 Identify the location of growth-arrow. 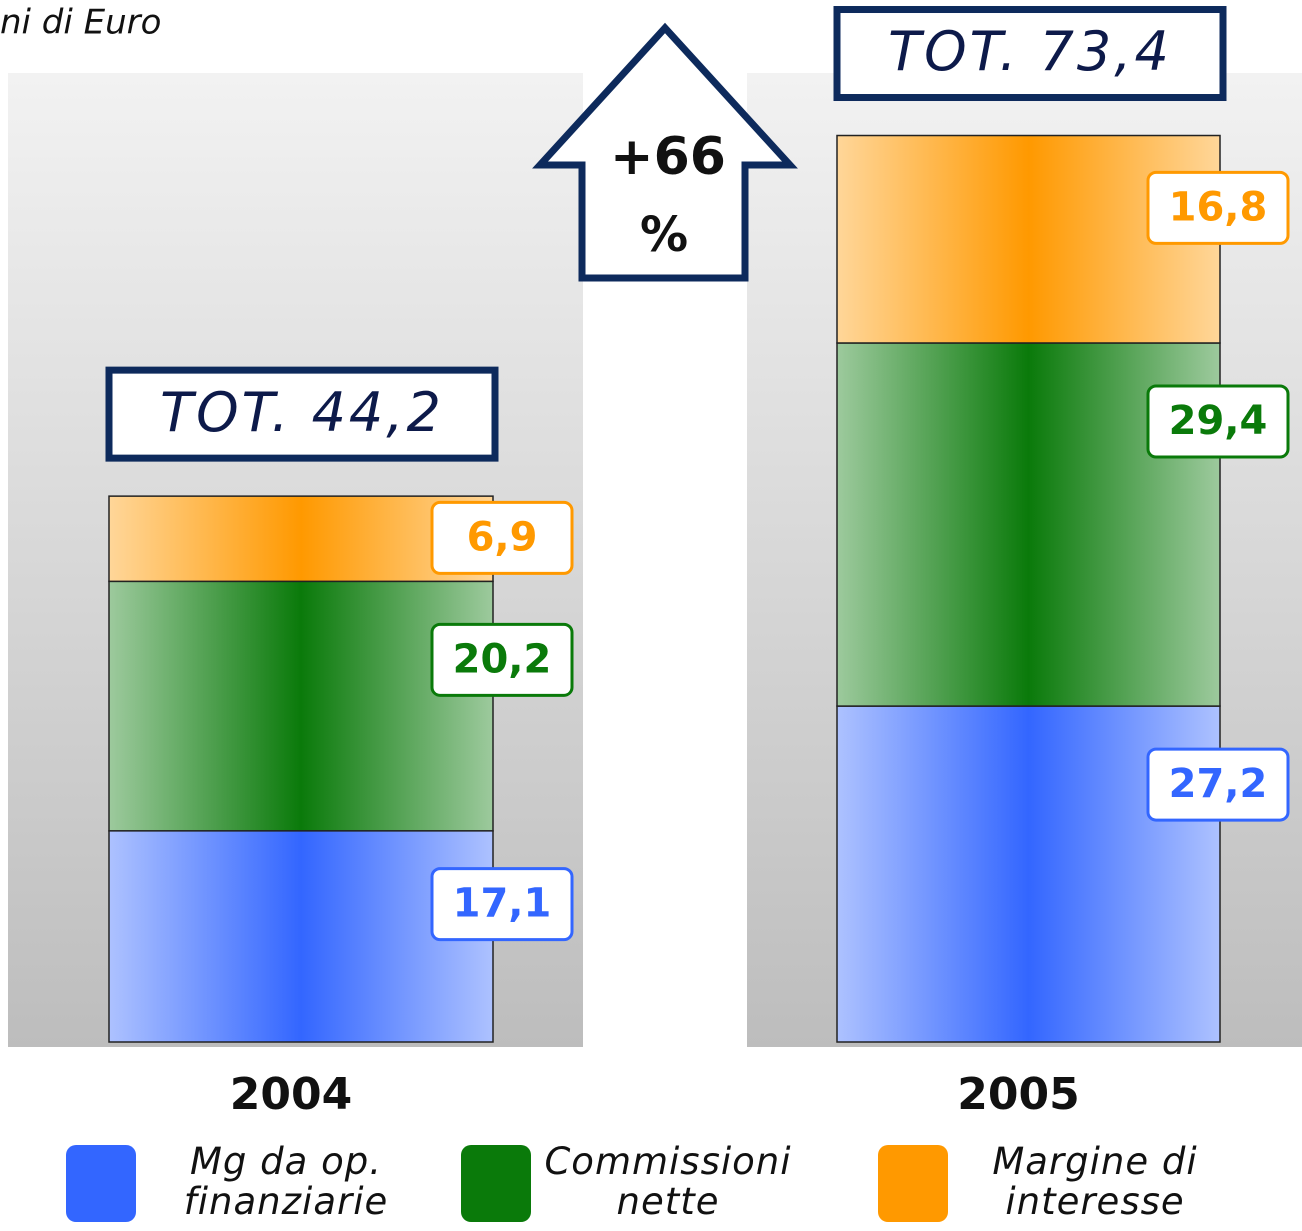
(665, 152).